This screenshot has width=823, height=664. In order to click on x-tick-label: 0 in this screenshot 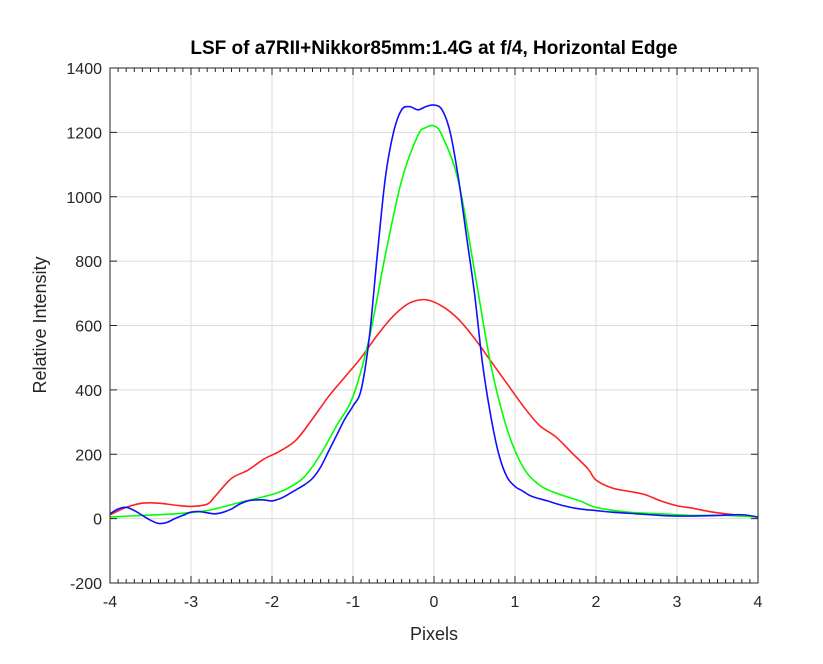, I will do `click(434, 602)`.